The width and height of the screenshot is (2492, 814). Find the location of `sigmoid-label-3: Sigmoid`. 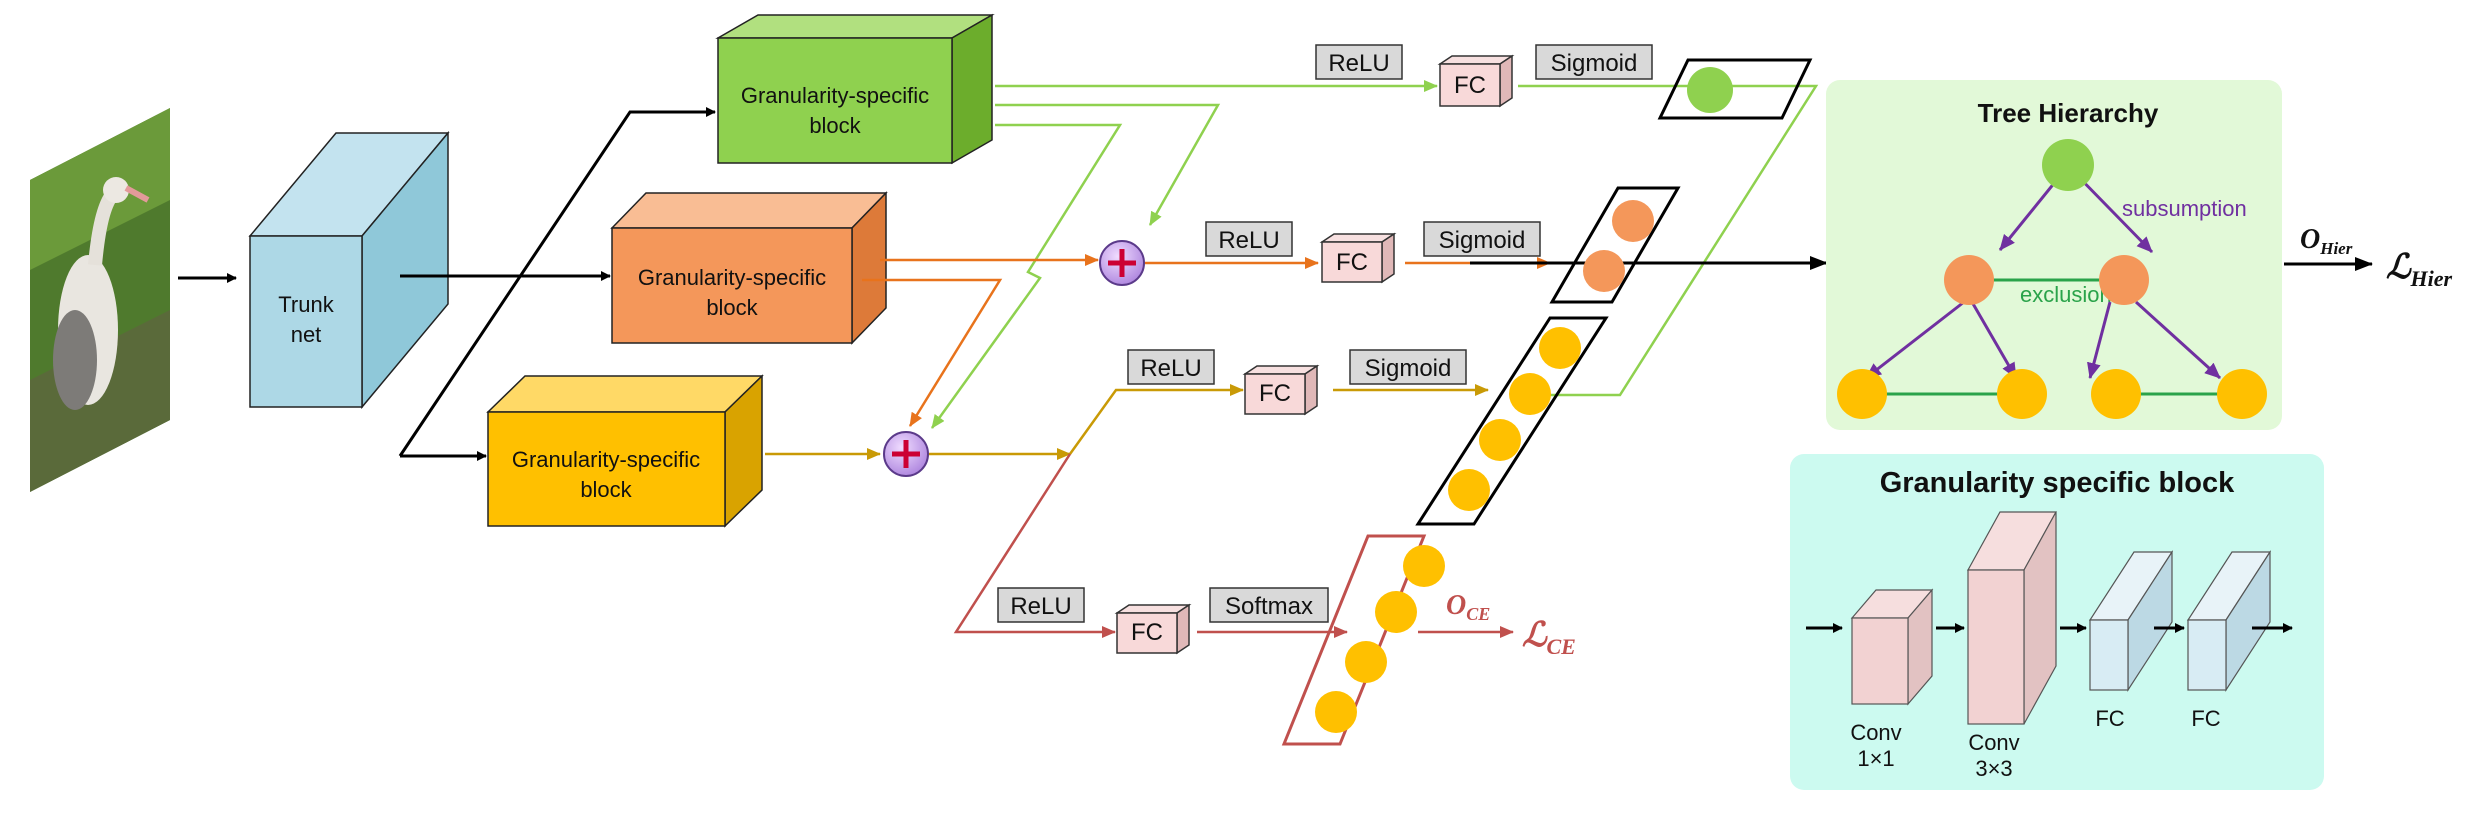

sigmoid-label-3: Sigmoid is located at coordinates (1408, 368).